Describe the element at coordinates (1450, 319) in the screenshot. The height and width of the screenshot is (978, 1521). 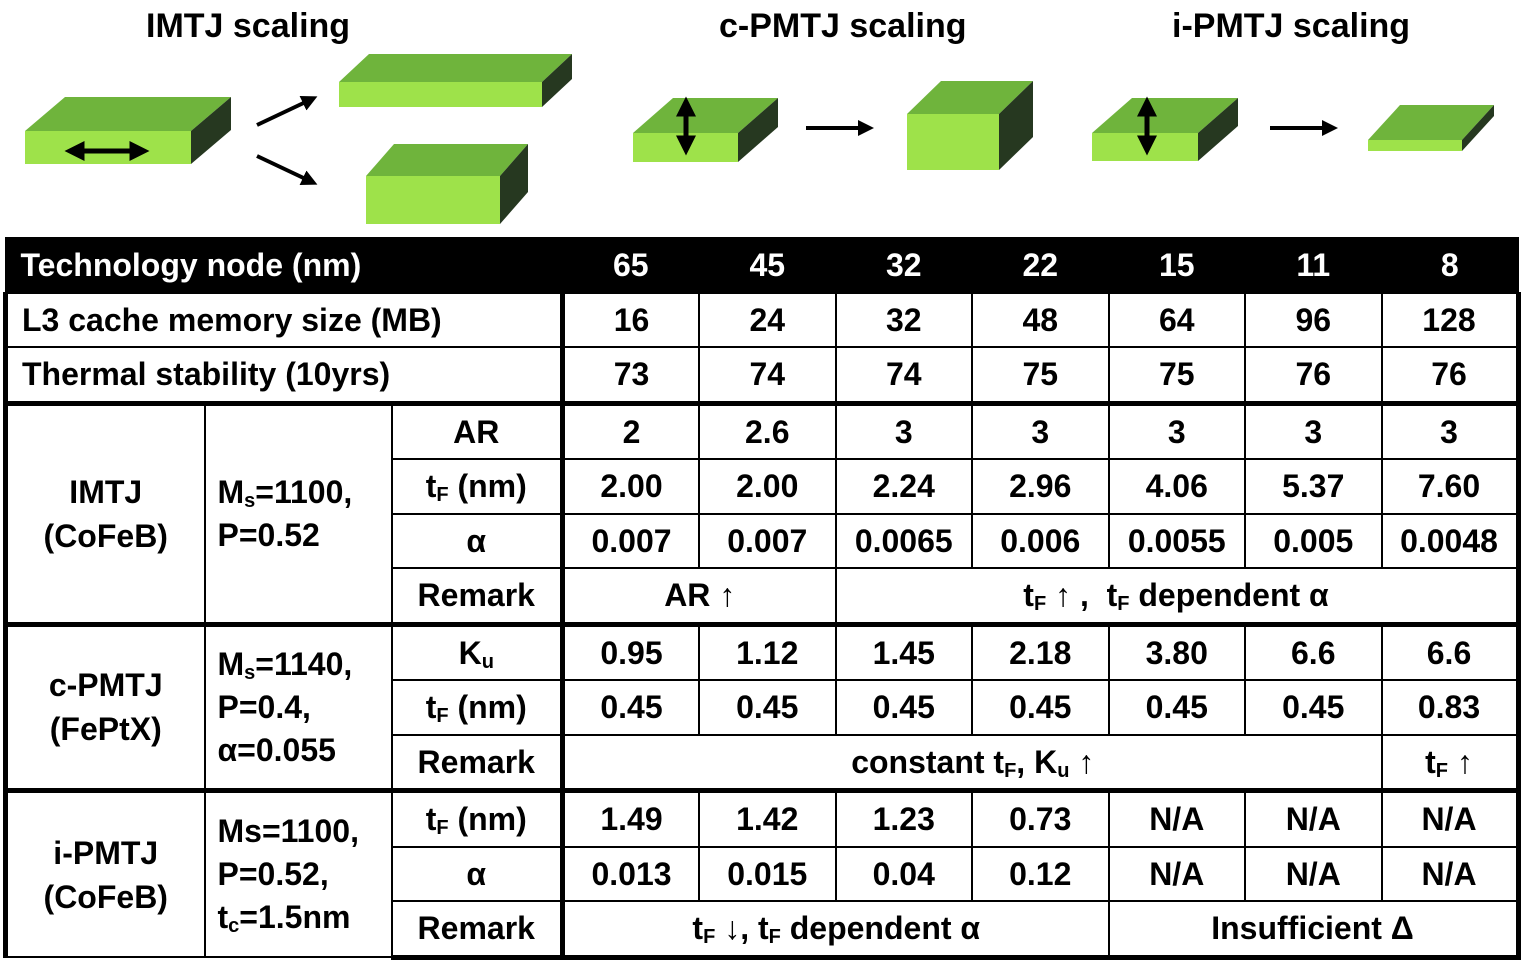
I see `cache-value: 128` at that location.